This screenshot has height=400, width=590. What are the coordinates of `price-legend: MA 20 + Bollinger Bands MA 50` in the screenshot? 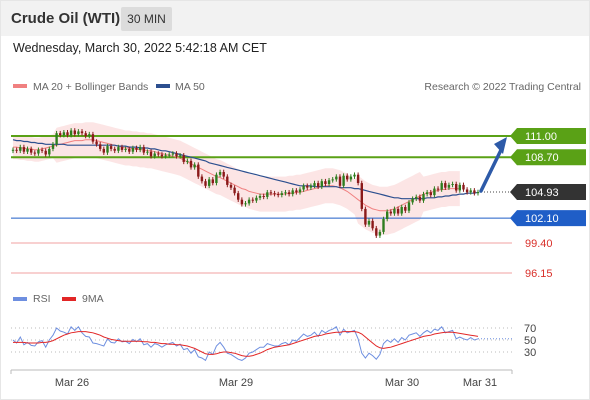 It's located at (109, 87).